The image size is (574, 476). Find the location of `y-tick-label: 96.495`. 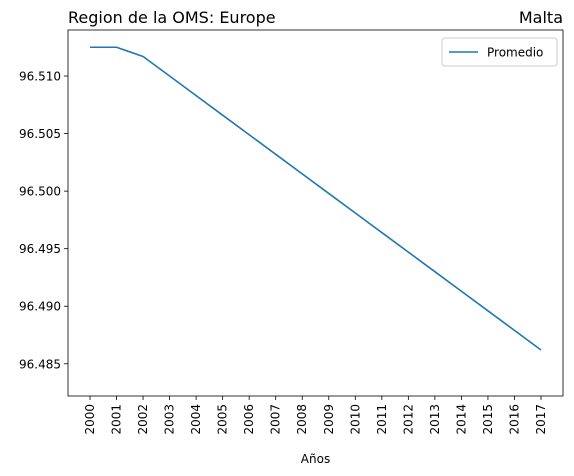

y-tick-label: 96.495 is located at coordinates (40, 249).